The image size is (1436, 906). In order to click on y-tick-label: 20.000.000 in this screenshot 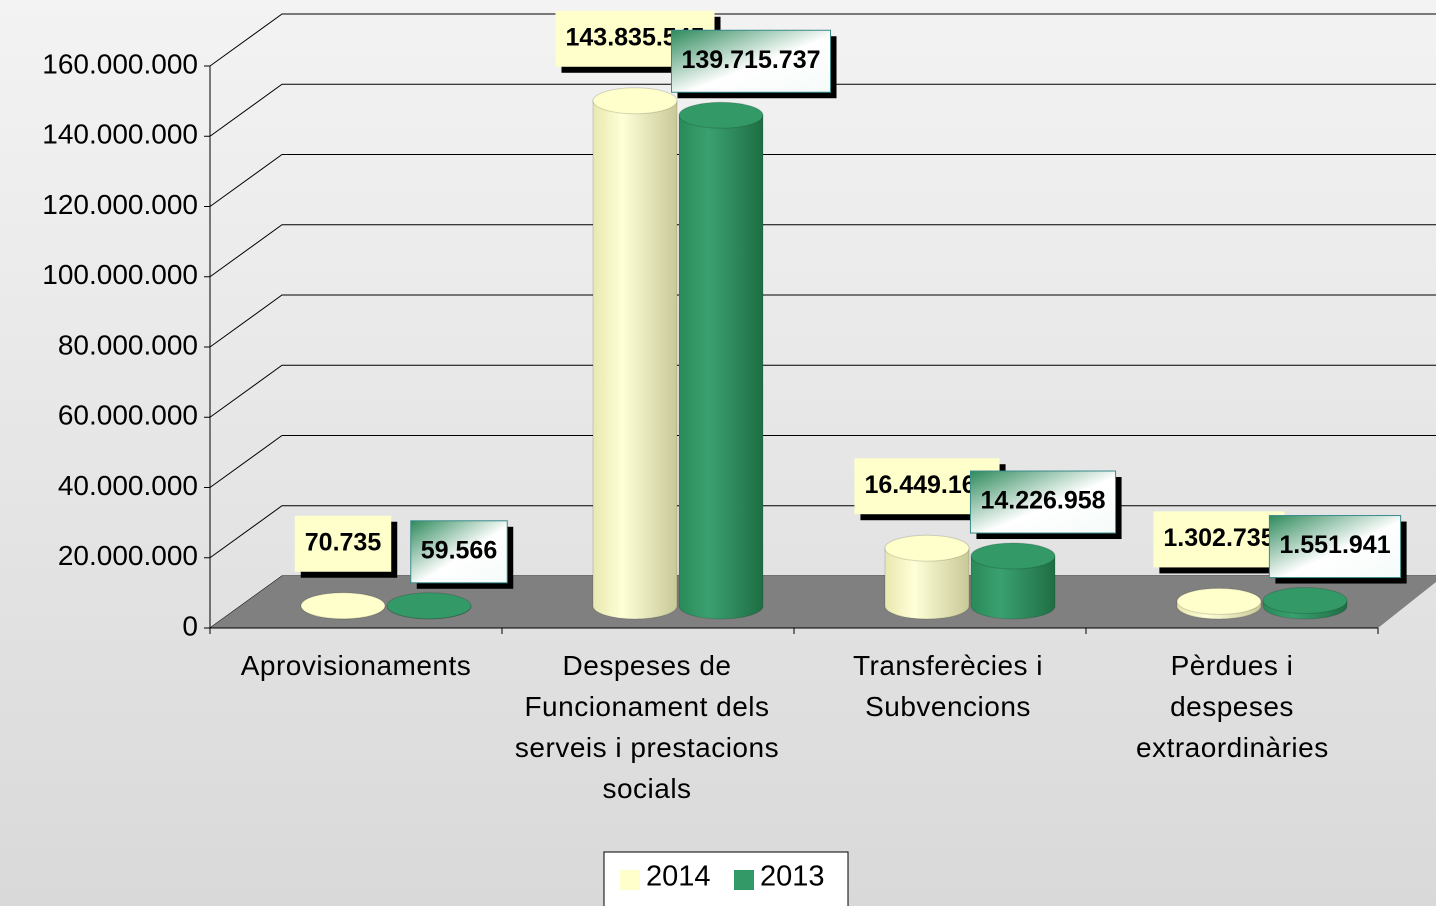, I will do `click(128, 555)`.